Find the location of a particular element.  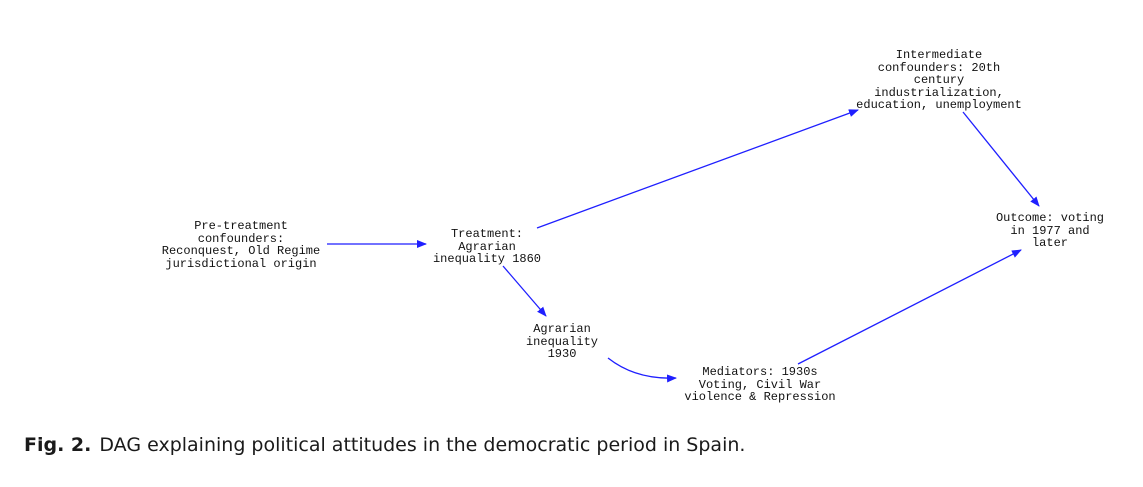

edge-intermediate-to-outcome is located at coordinates (1001, 159).